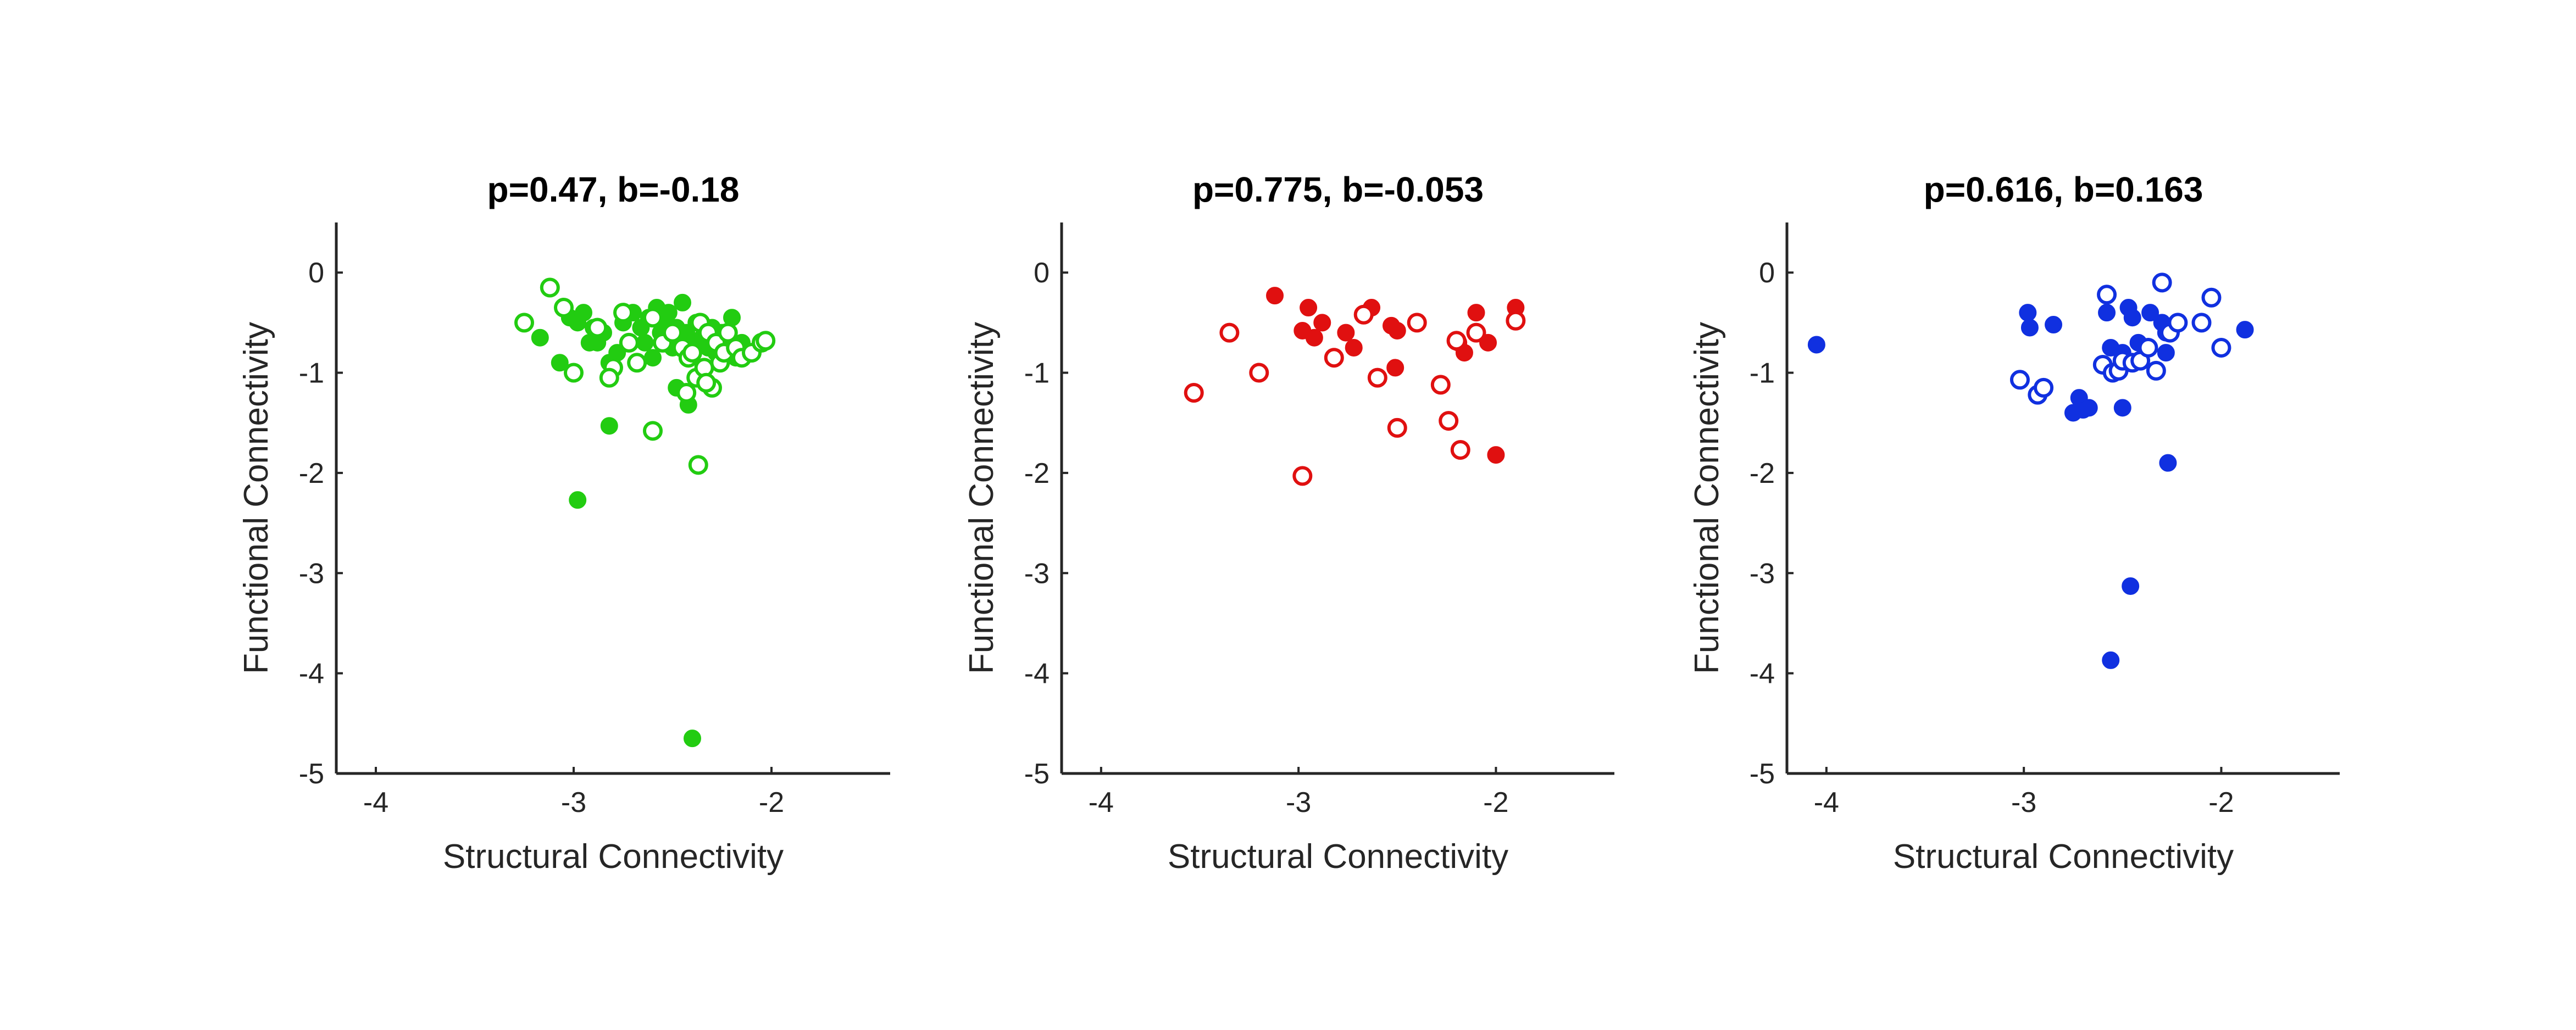  Describe the element at coordinates (613, 189) in the screenshot. I see `chart-title: p=0.47, b=-0.18` at that location.